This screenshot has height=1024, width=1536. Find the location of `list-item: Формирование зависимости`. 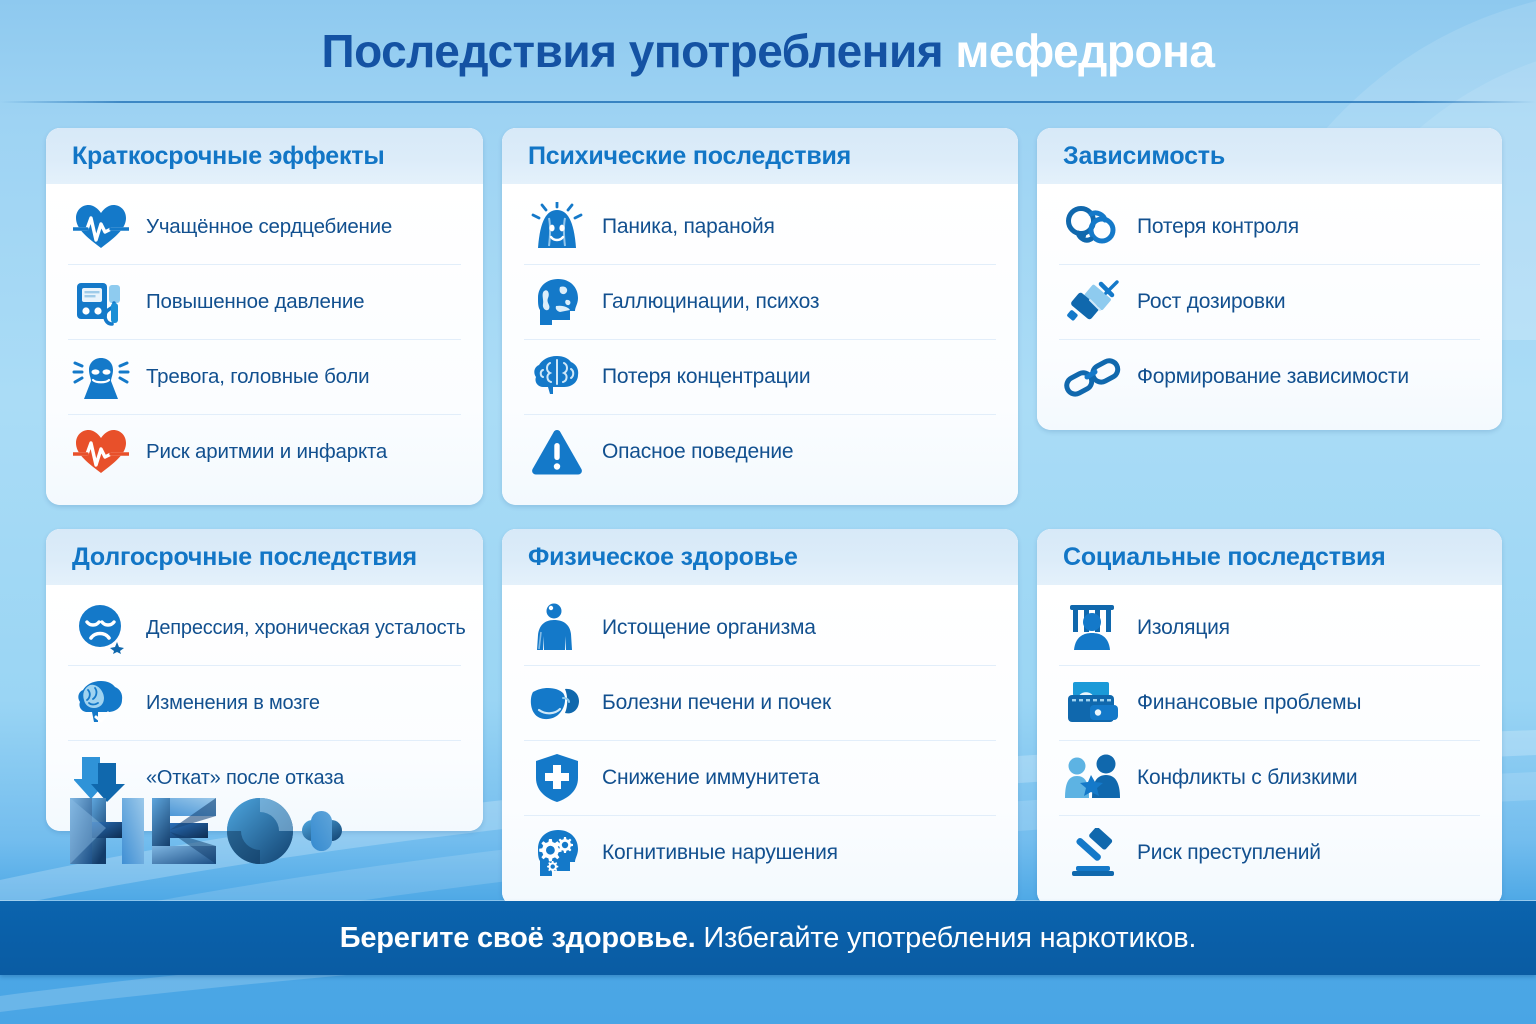

list-item: Формирование зависимости is located at coordinates (1269, 377).